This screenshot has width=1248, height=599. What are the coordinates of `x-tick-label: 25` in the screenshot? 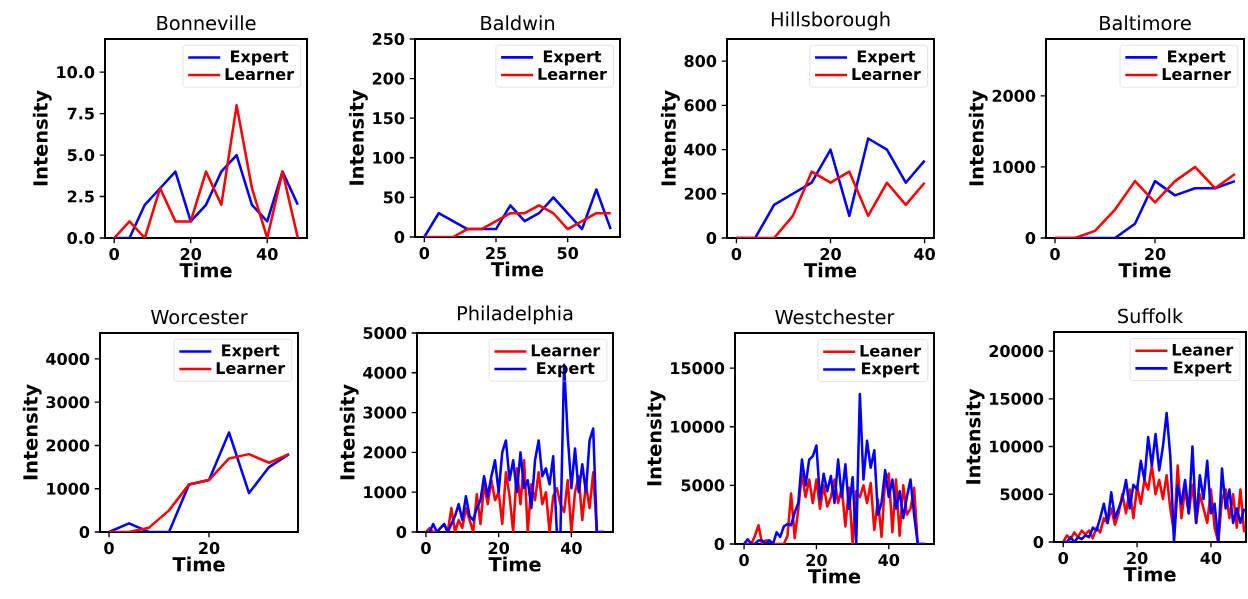 It's located at (496, 253).